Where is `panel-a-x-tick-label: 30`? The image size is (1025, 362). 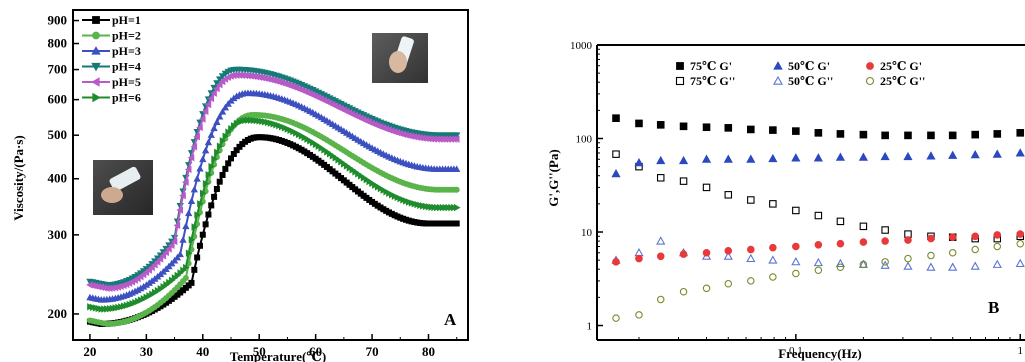 panel-a-x-tick-label: 30 is located at coordinates (146, 351).